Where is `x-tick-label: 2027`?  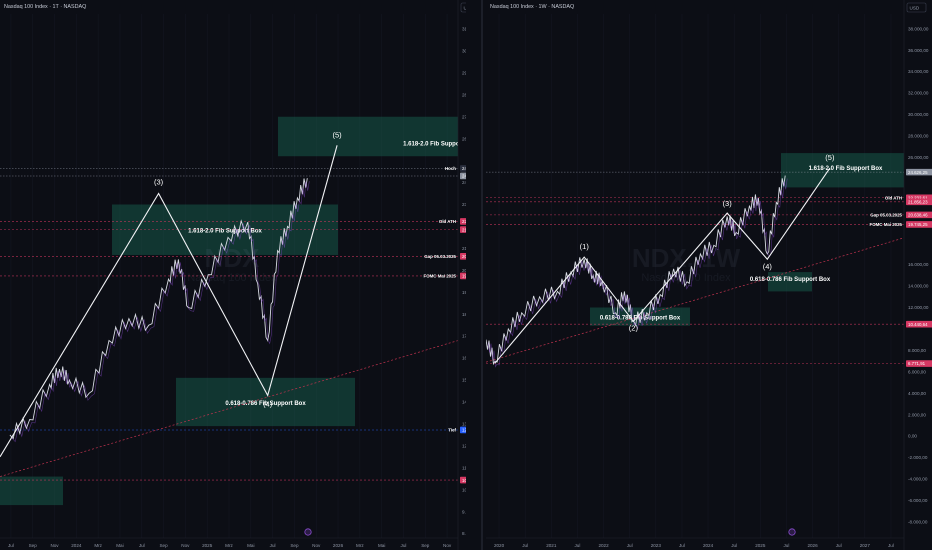 x-tick-label: 2027 is located at coordinates (865, 545).